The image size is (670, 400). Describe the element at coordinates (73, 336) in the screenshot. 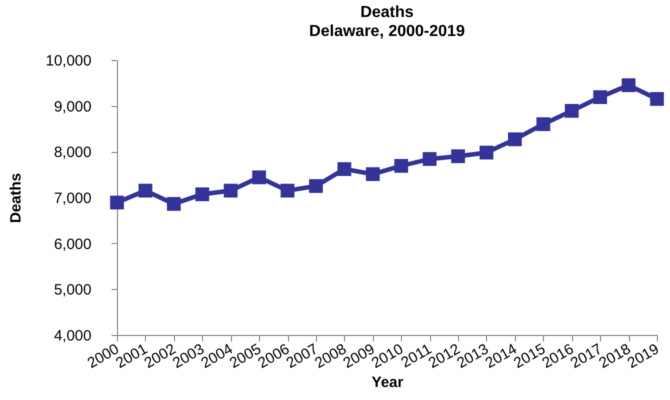

I see `y-tick-label: 4,000` at that location.